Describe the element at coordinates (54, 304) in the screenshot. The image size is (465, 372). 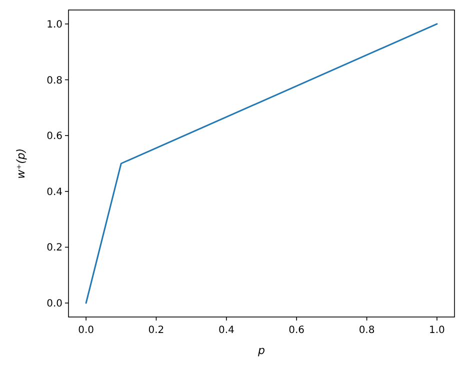
I see `y-tick-label: 0.0` at that location.